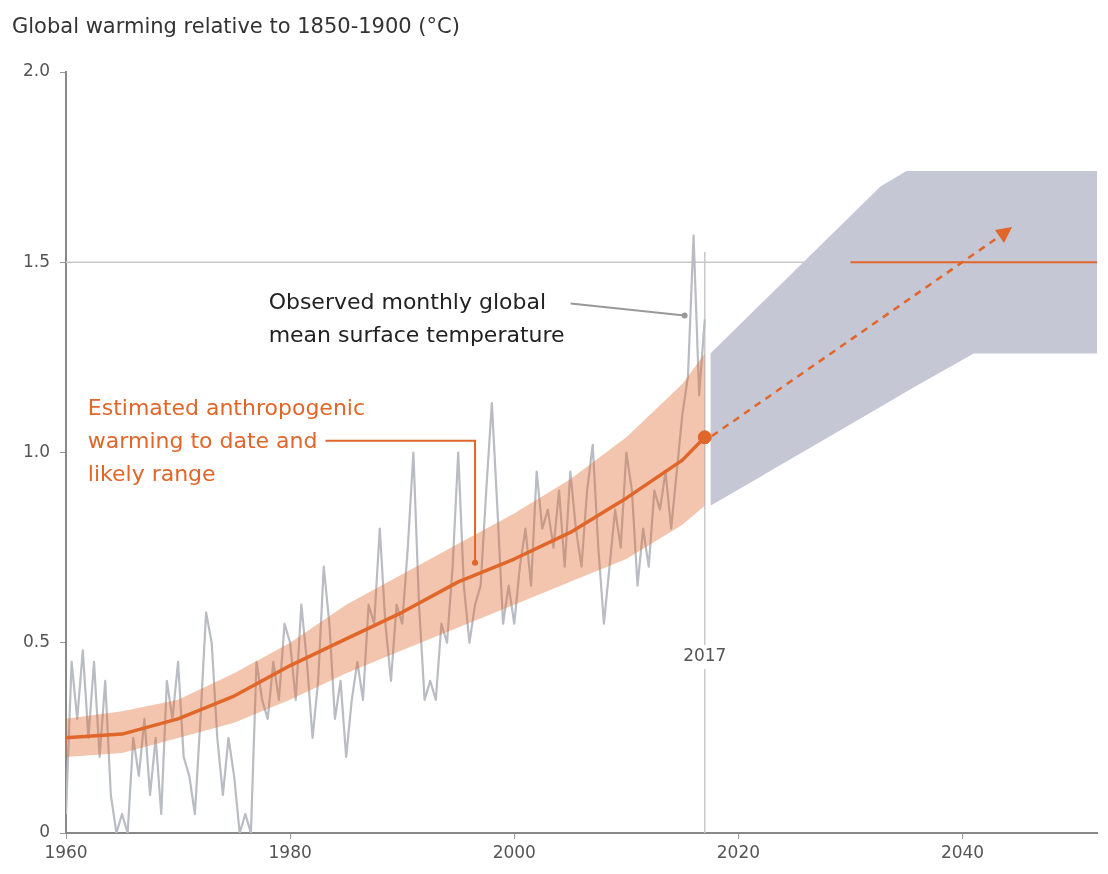  I want to click on y-tick-label: 1.0, so click(36, 450).